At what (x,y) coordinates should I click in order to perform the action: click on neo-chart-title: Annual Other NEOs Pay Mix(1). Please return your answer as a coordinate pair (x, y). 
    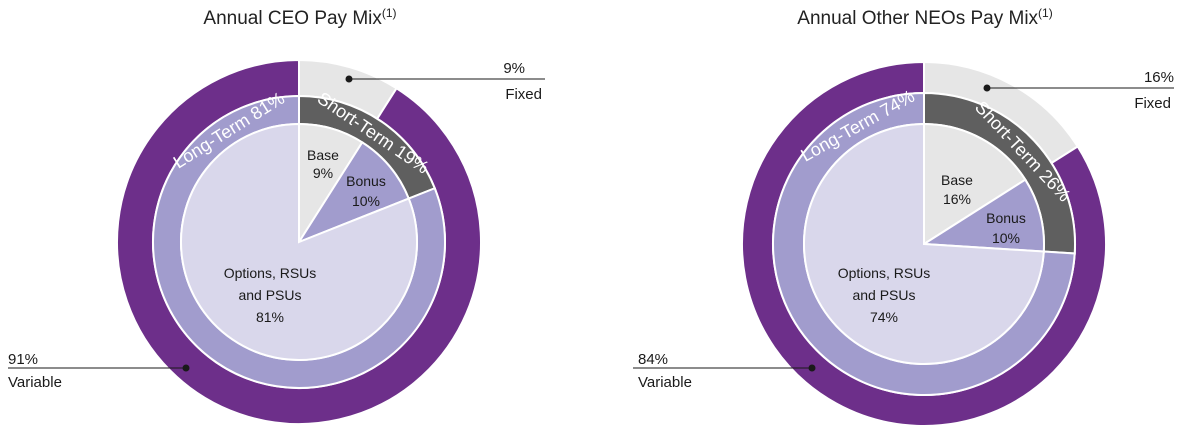
    Looking at the image, I should click on (925, 17).